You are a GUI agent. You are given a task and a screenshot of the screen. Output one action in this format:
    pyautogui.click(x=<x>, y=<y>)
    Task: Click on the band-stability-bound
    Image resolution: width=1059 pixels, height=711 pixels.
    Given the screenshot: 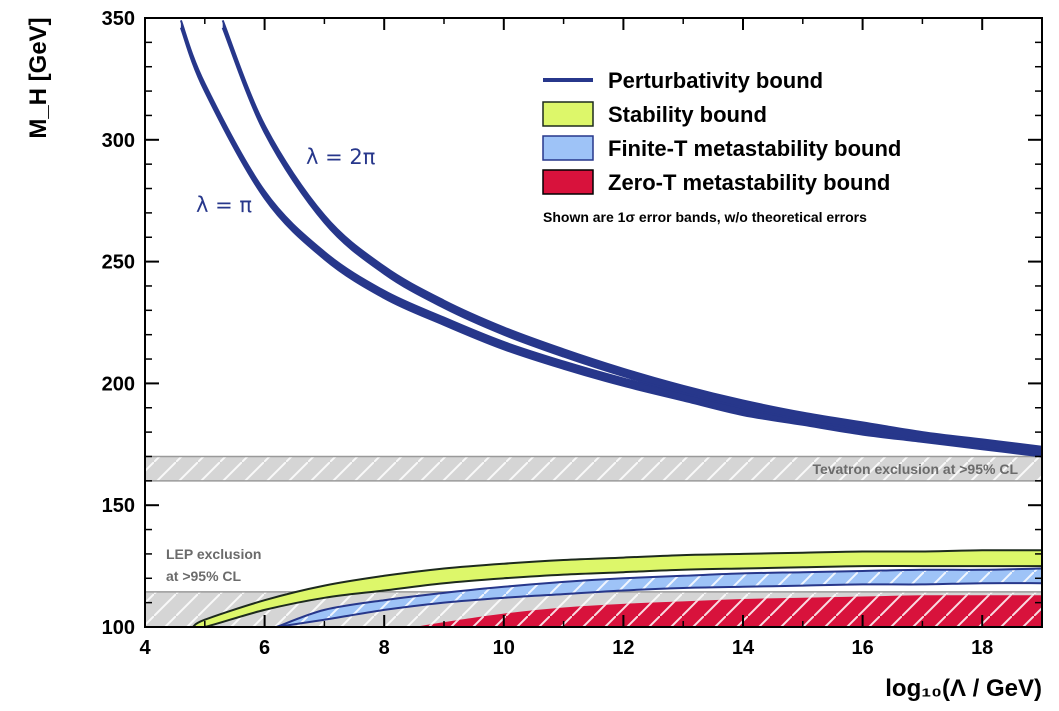 What is the action you would take?
    pyautogui.click(x=617, y=588)
    